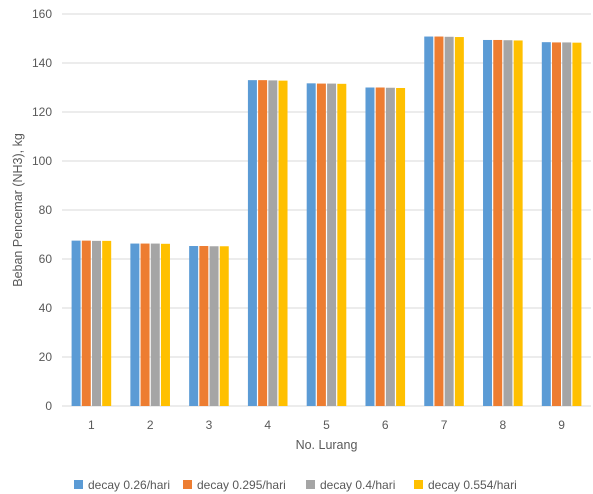 This screenshot has width=593, height=494. I want to click on y-tick-label: 20, so click(46, 357).